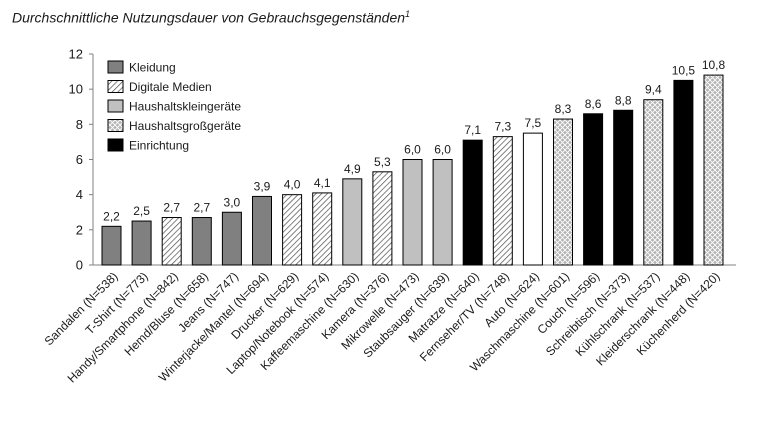 The image size is (768, 434). I want to click on bar-value-label: 4,9, so click(352, 169).